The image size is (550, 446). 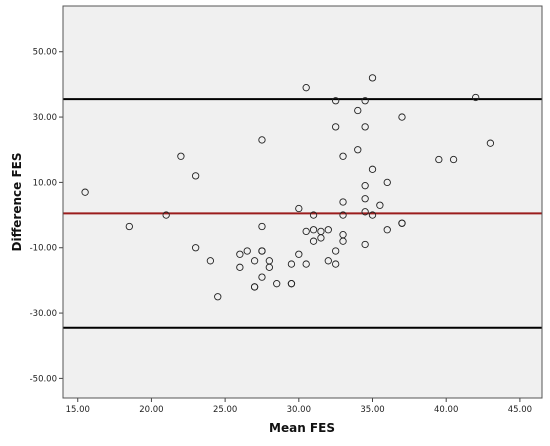 What do you see at coordinates (17, 202) in the screenshot?
I see `y-axis-title: Difference FES` at bounding box center [17, 202].